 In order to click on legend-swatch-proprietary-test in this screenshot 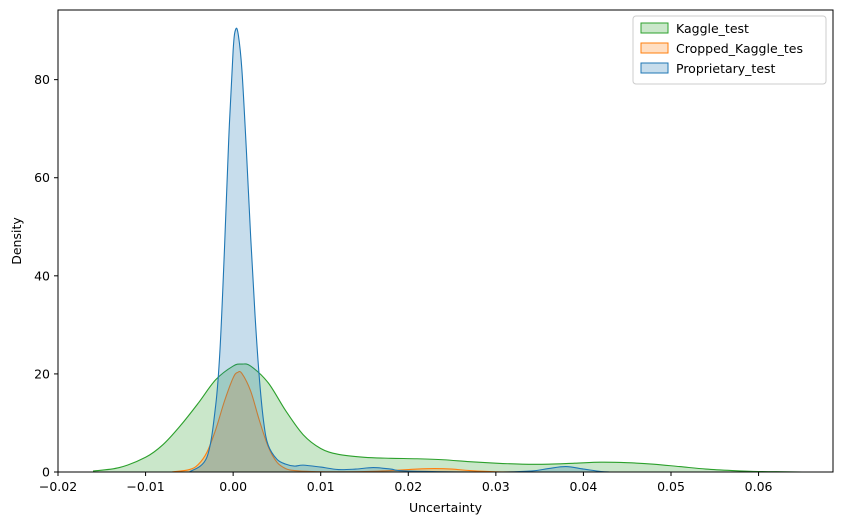, I will do `click(654, 68)`.